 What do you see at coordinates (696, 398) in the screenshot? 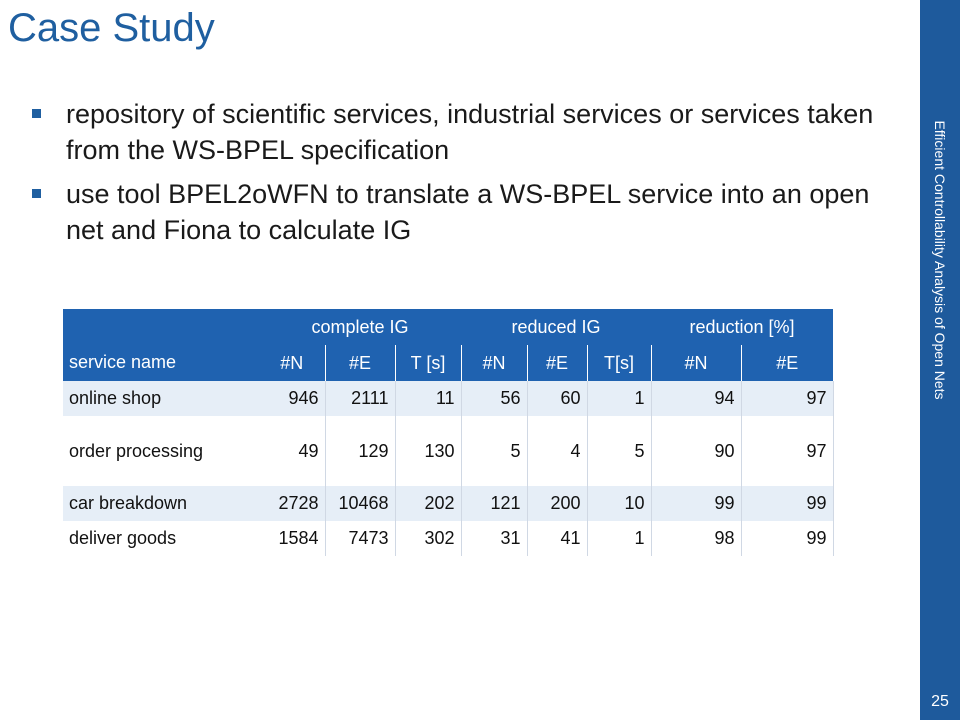
I see `value-cell: 94` at bounding box center [696, 398].